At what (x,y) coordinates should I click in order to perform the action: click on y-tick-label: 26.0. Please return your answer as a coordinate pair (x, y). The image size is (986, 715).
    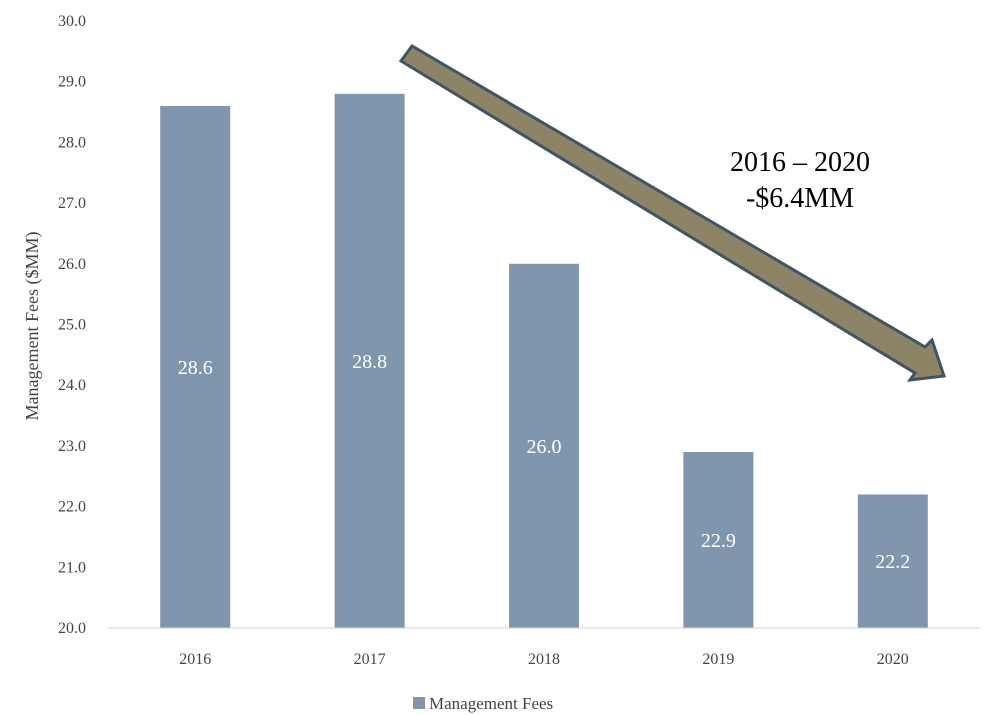
    Looking at the image, I should click on (72, 264).